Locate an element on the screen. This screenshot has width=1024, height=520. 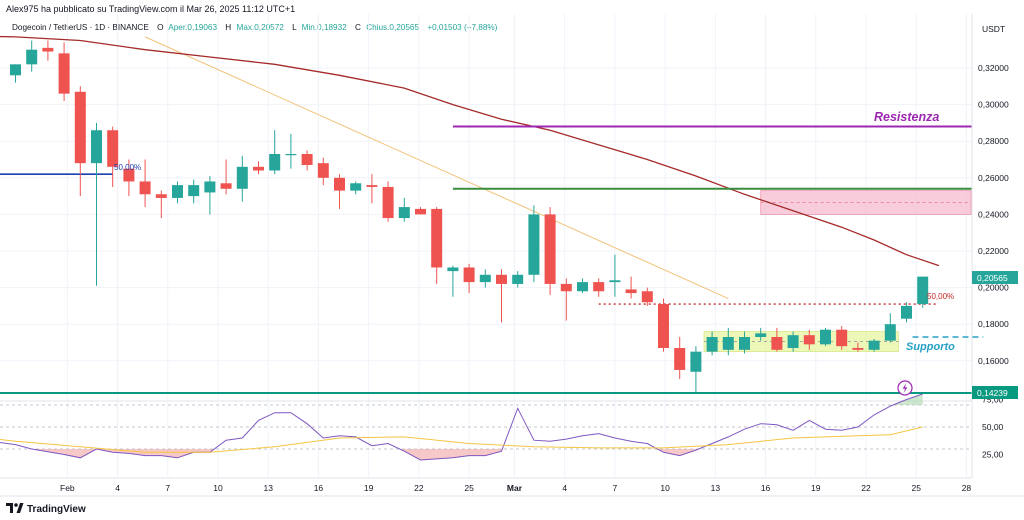
time-tick-label: 16 is located at coordinates (766, 488).